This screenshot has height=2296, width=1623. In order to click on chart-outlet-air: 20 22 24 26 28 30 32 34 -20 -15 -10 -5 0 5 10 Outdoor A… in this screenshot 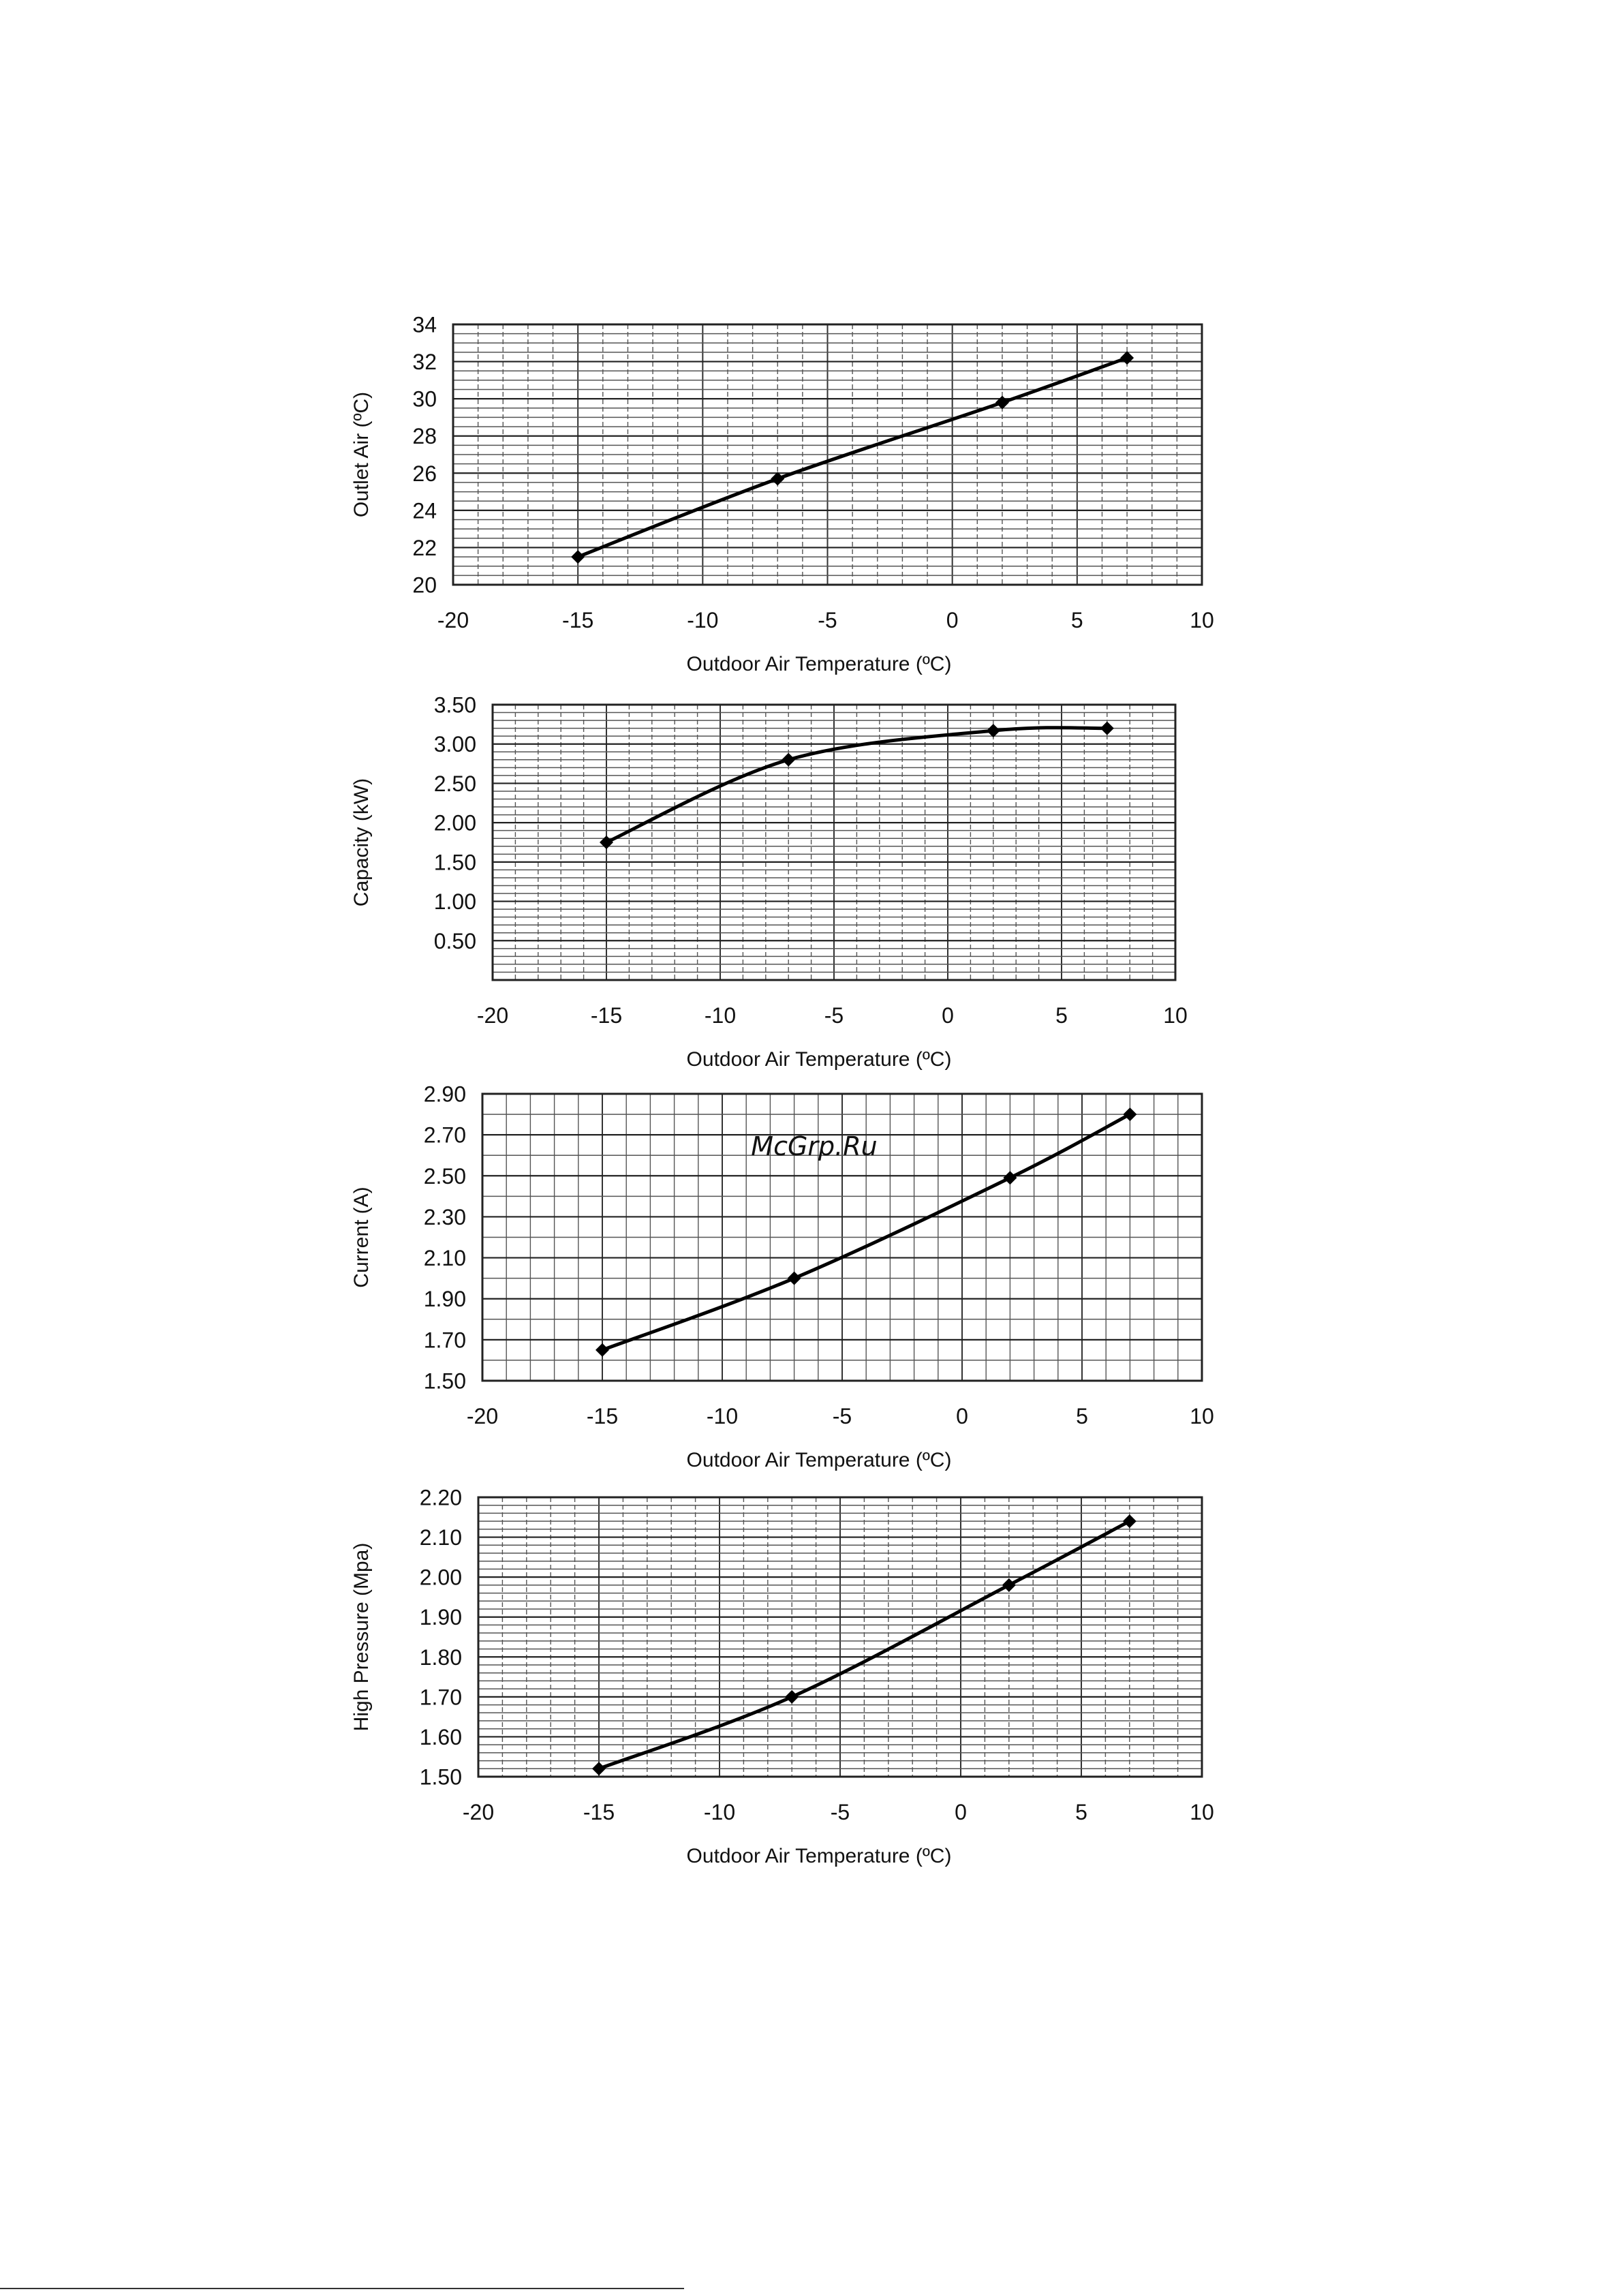, I will do `click(782, 495)`.